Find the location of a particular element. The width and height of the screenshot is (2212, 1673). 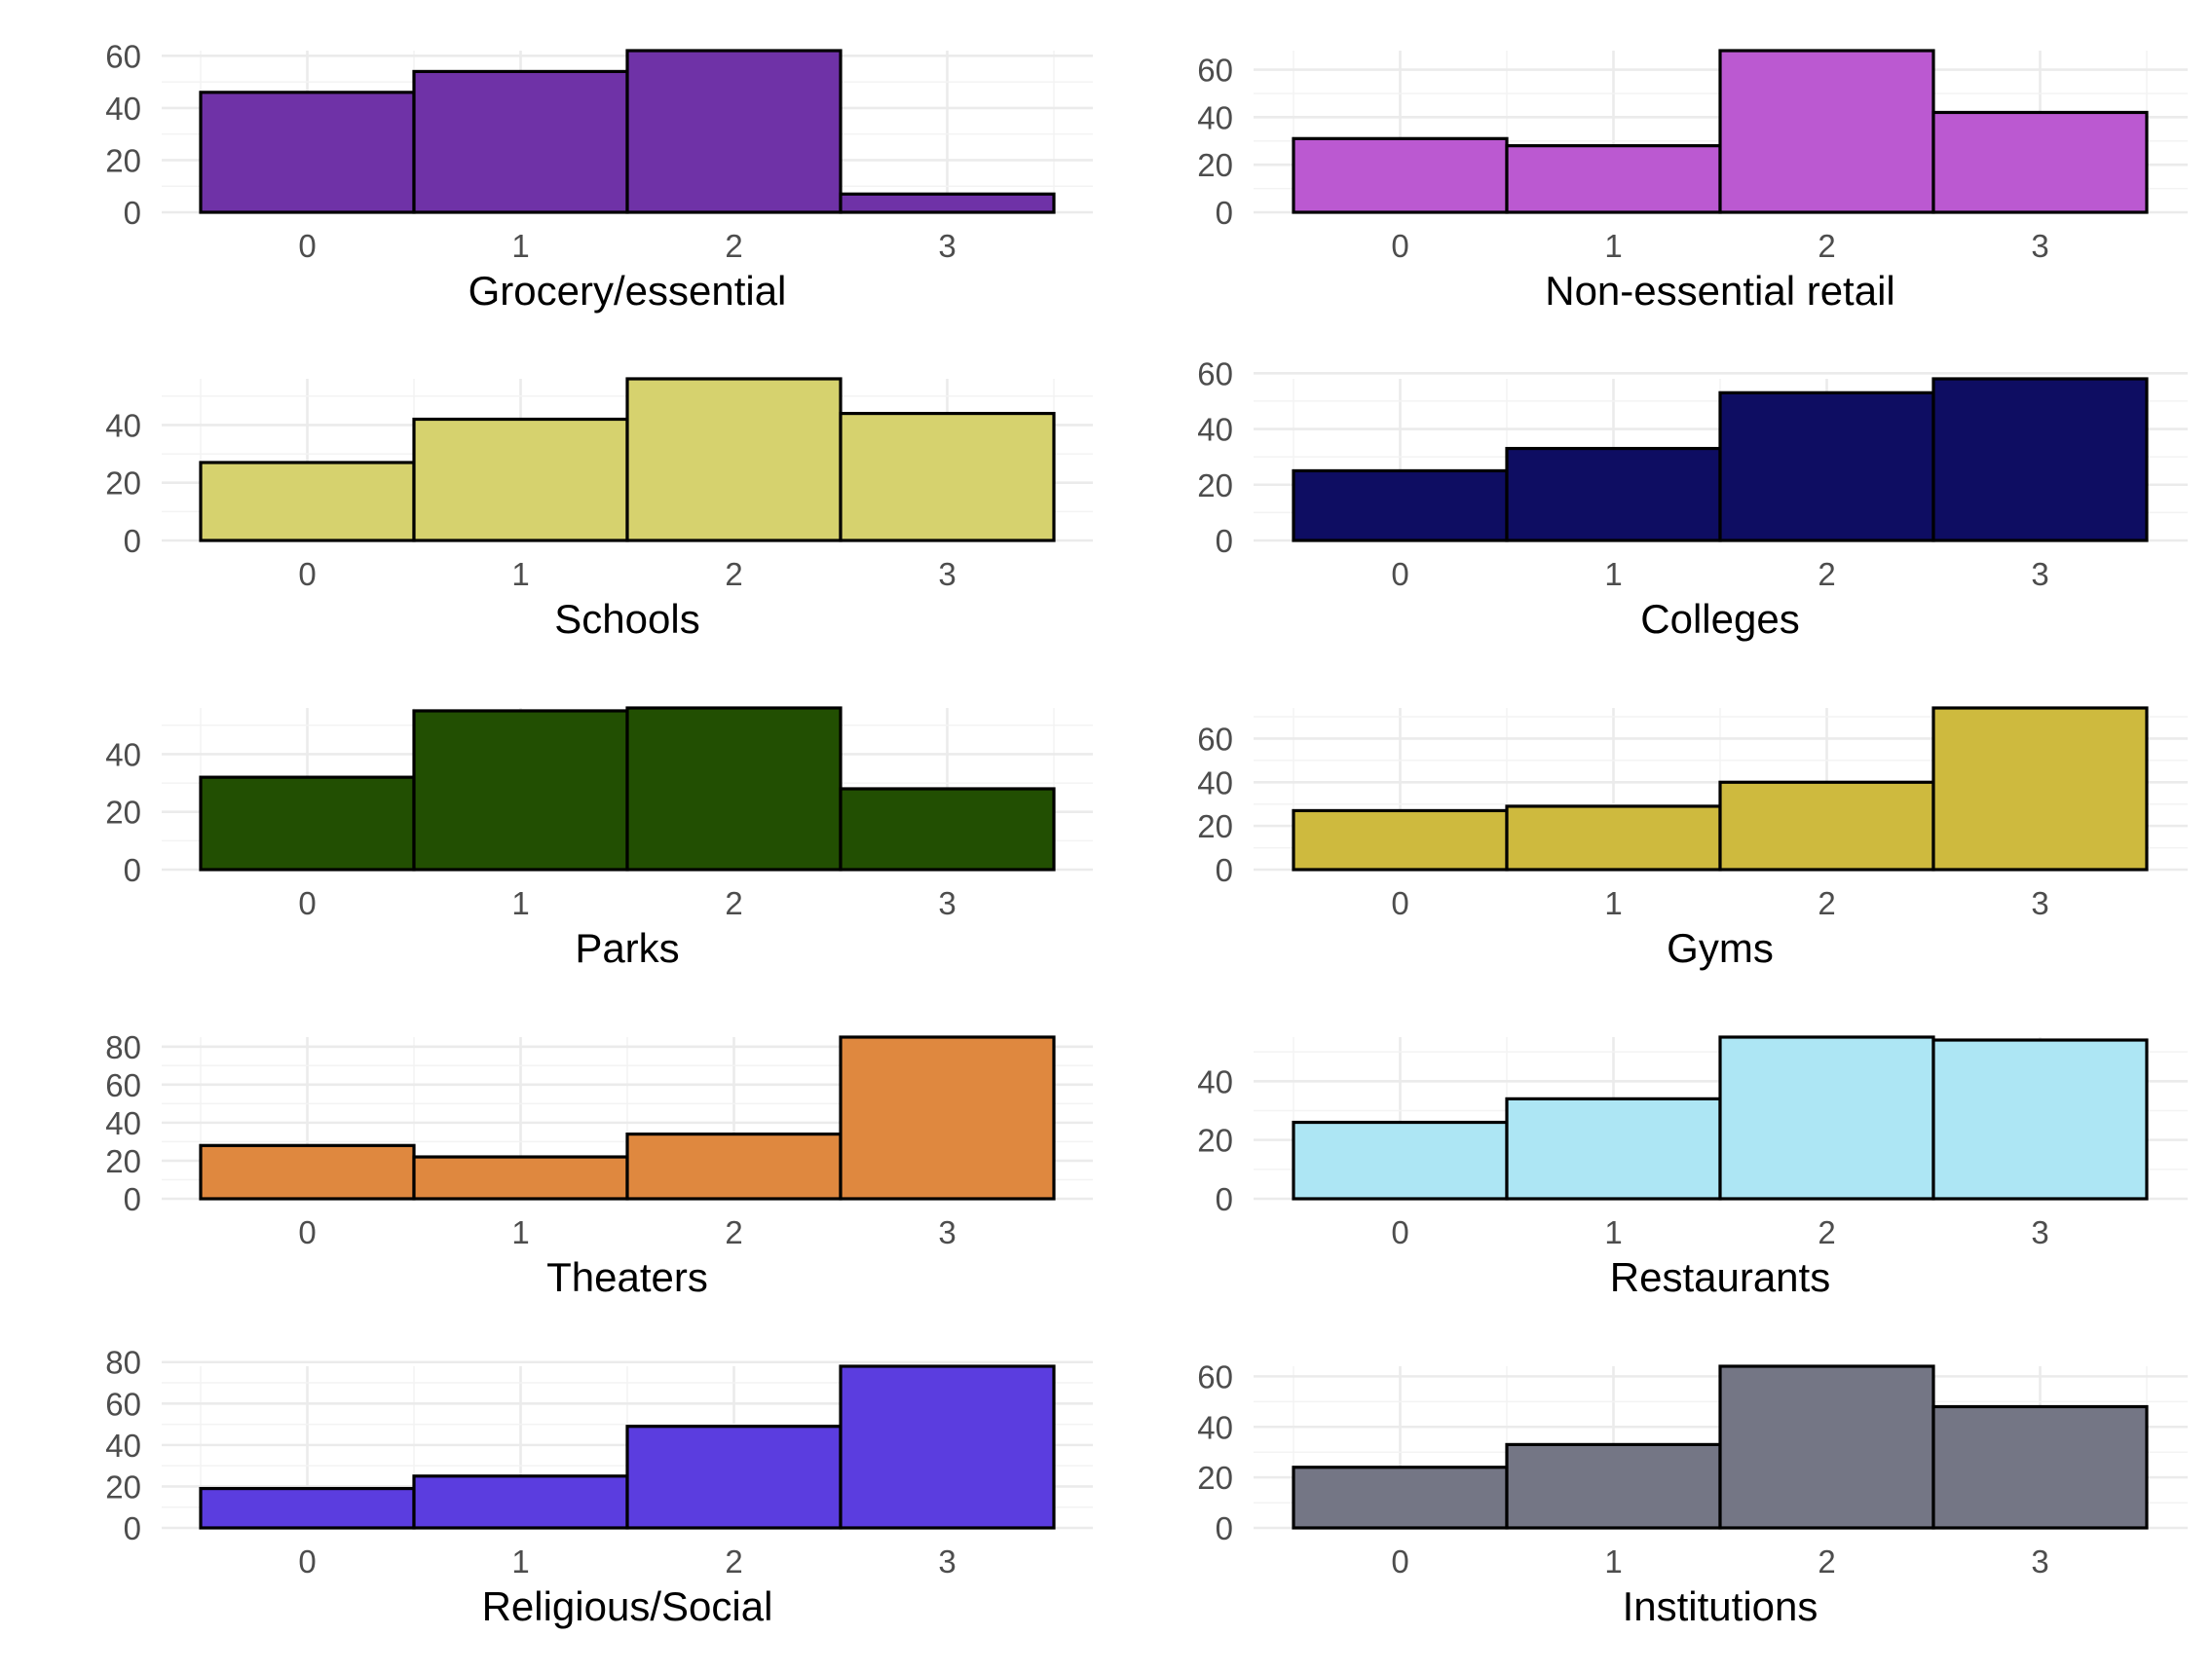

chart-panel-4: 0 20 40 0 1 2 3 Parks is located at coordinates (599, 839).